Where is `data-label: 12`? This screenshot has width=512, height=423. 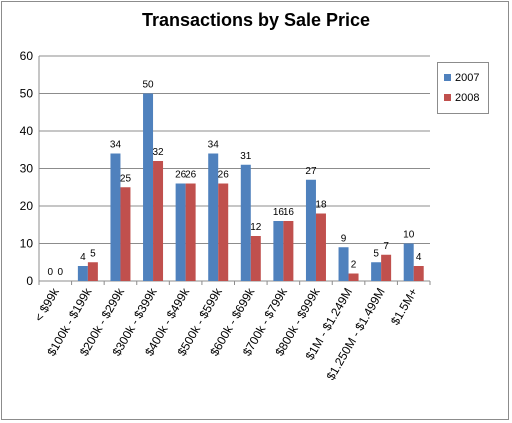
data-label: 12 is located at coordinates (256, 227).